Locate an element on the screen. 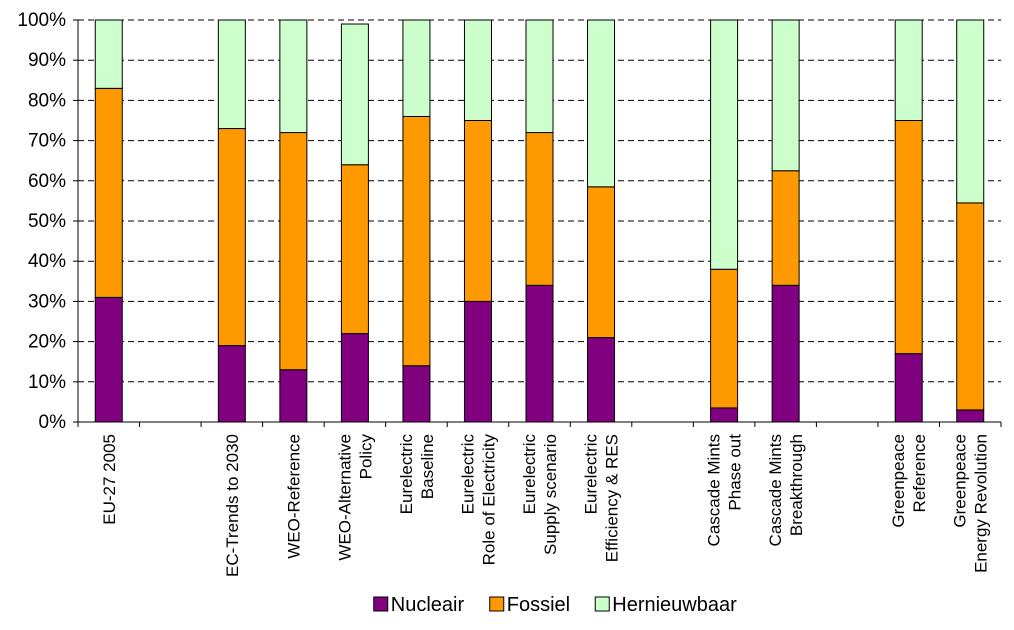 The height and width of the screenshot is (630, 1014). y-tick-label: 40% is located at coordinates (47, 261).